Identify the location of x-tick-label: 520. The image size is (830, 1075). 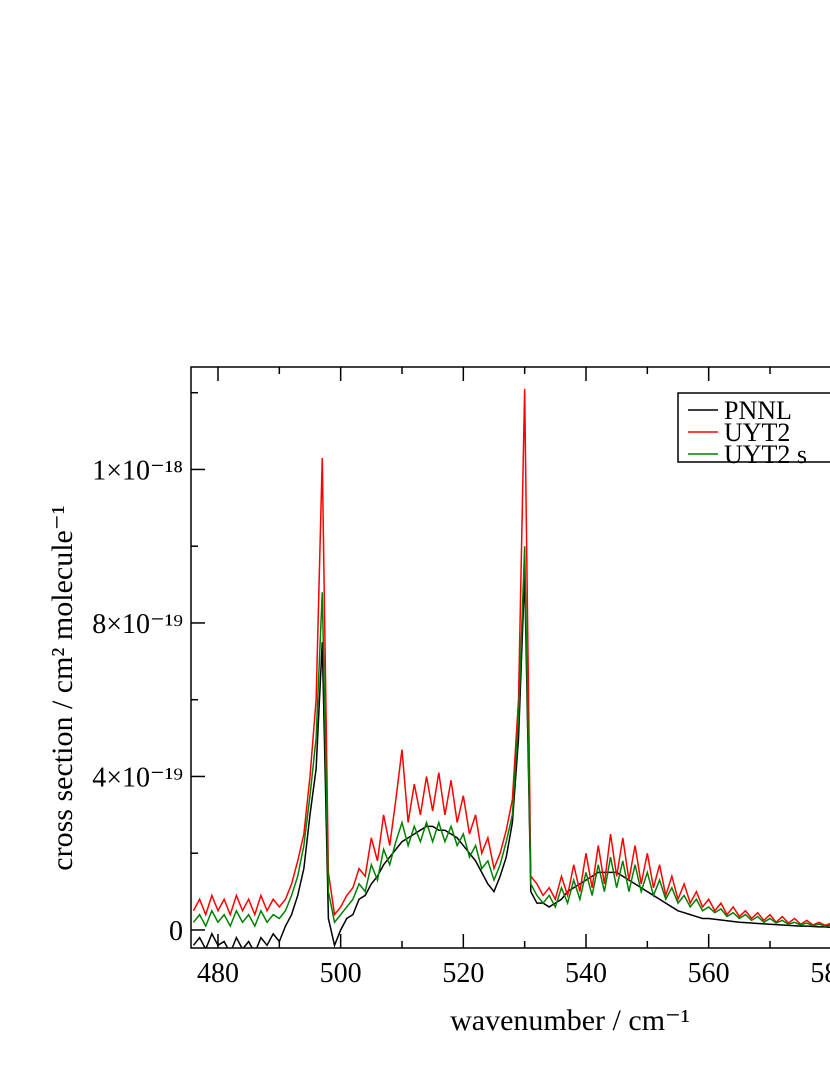
(463, 973).